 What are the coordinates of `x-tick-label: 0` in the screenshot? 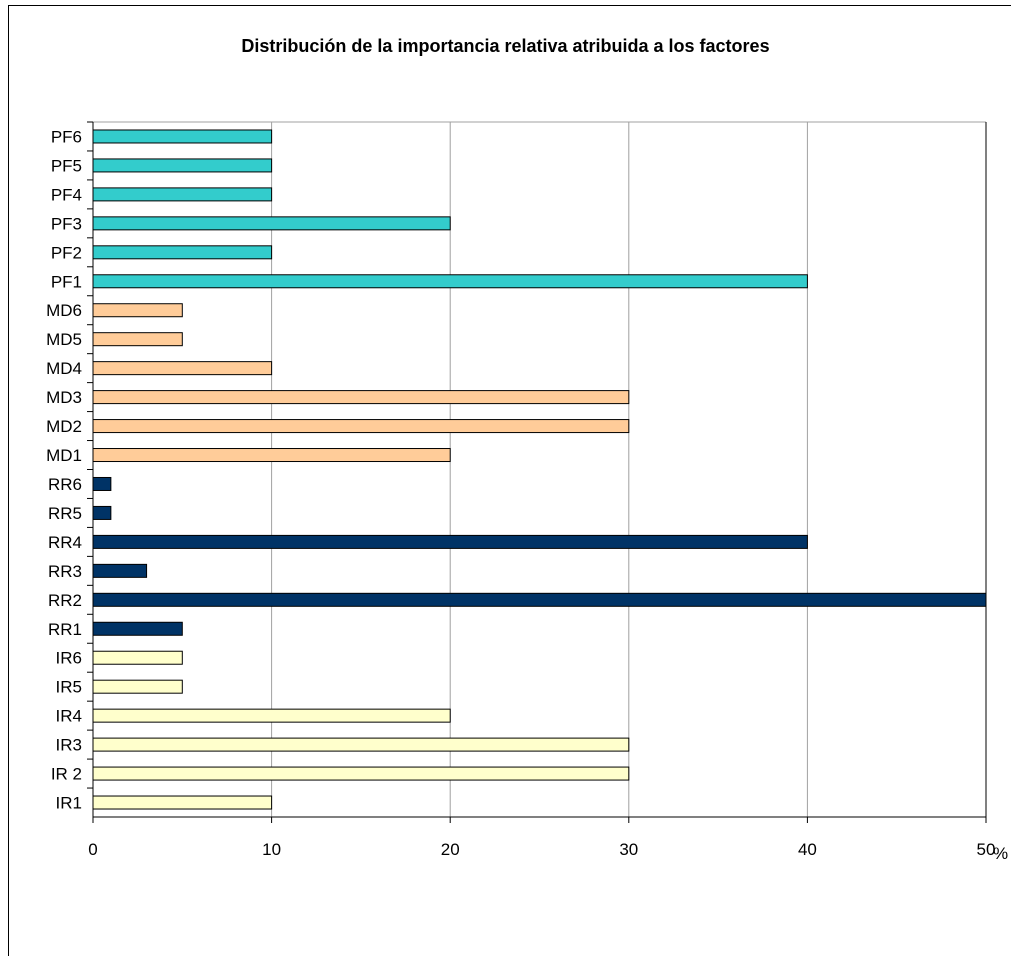 It's located at (92, 849).